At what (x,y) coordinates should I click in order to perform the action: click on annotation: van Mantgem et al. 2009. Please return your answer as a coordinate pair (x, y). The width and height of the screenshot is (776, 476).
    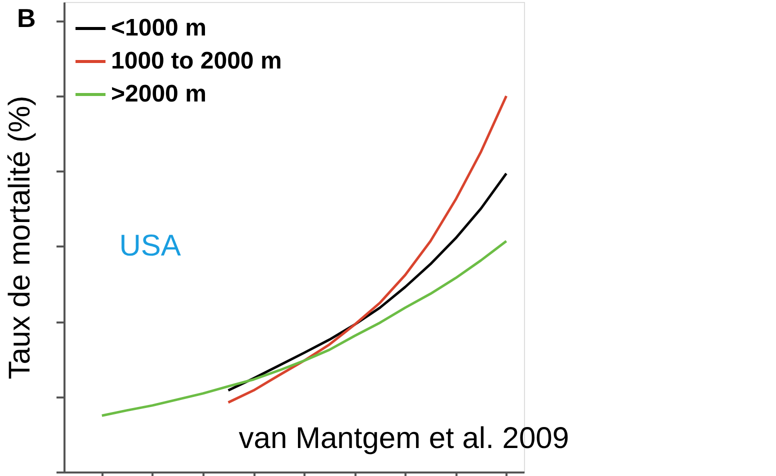
    Looking at the image, I should click on (404, 439).